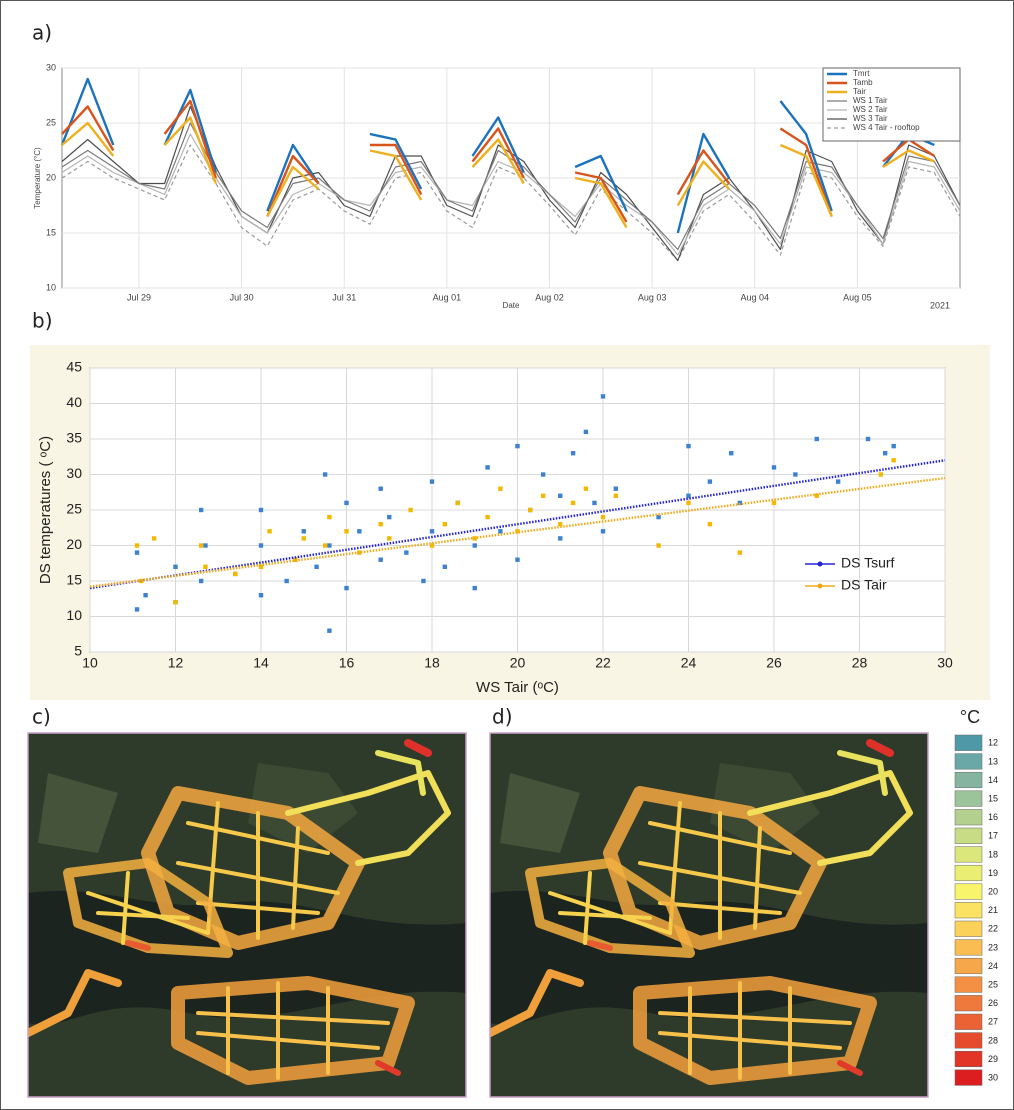 This screenshot has height=1110, width=1014. What do you see at coordinates (891, 104) in the screenshot?
I see `legend-box` at bounding box center [891, 104].